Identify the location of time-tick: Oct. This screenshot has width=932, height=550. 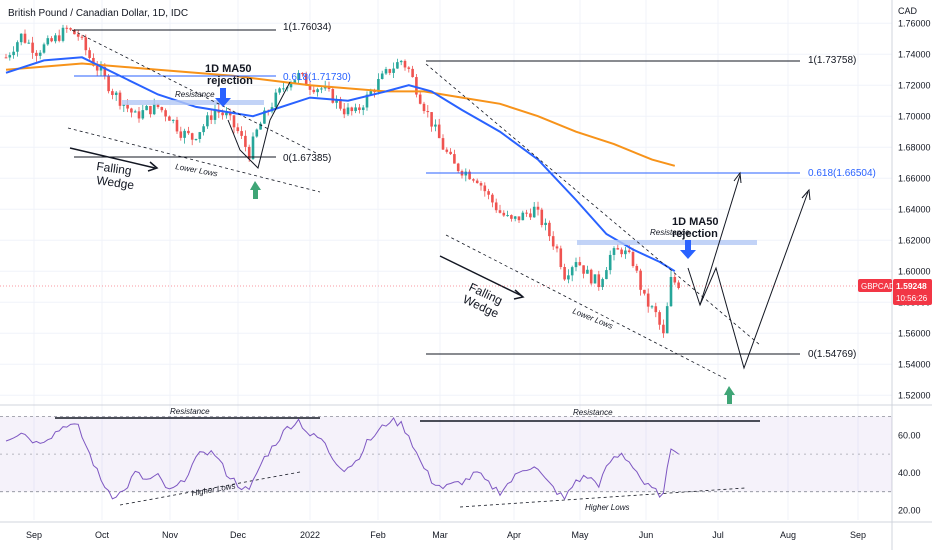
(102, 535).